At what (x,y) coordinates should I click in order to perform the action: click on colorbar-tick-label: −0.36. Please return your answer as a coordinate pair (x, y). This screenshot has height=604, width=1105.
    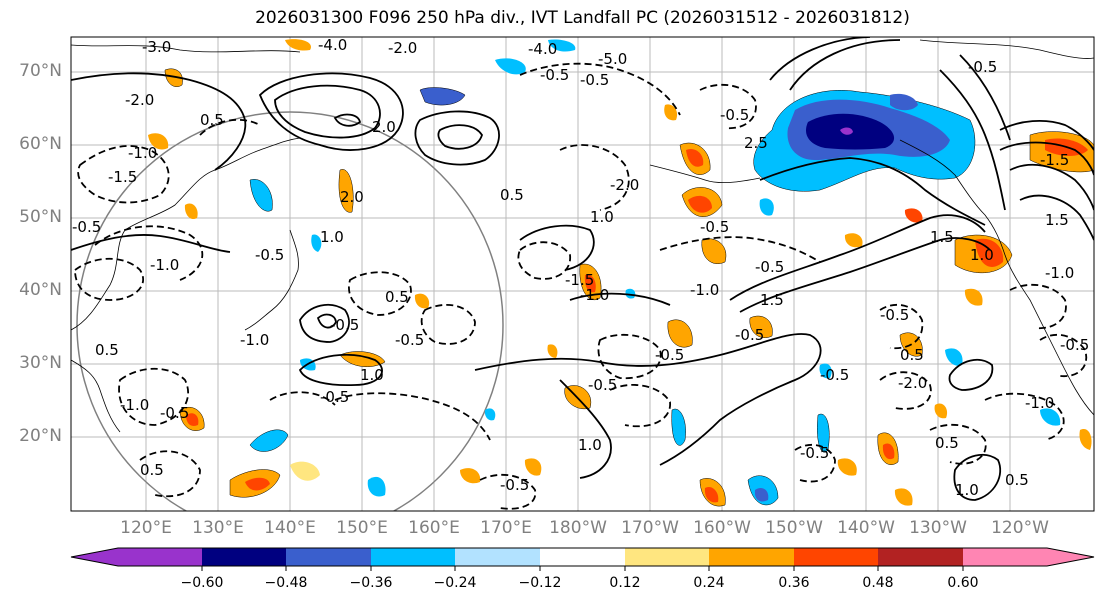
    Looking at the image, I should click on (371, 583).